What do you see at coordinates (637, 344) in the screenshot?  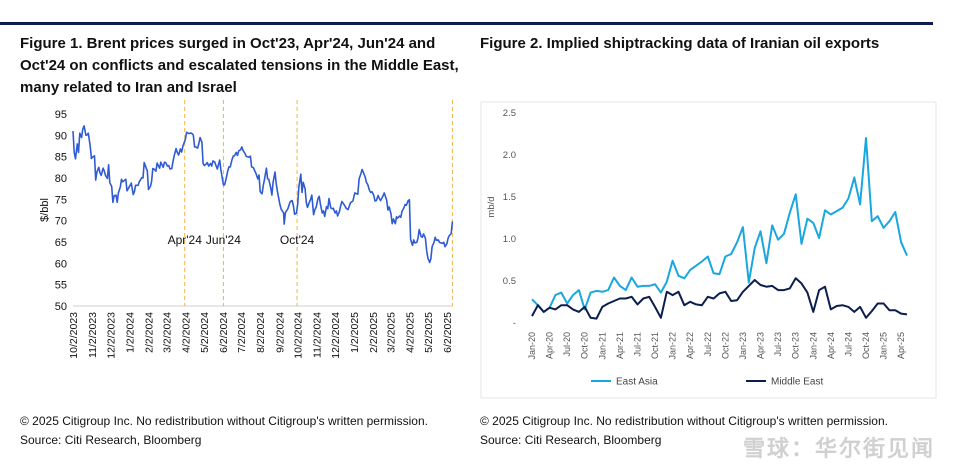 I see `x-tick-label: Jul-21` at bounding box center [637, 344].